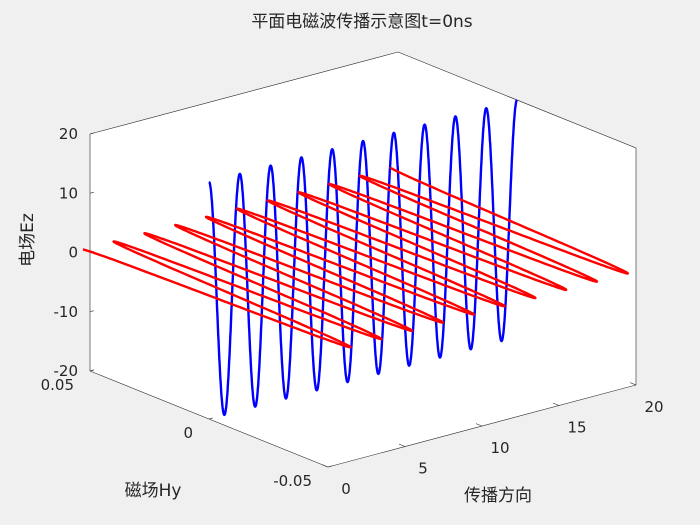 This screenshot has width=700, height=525. Describe the element at coordinates (68, 193) in the screenshot. I see `z-tick-label: 10` at that location.